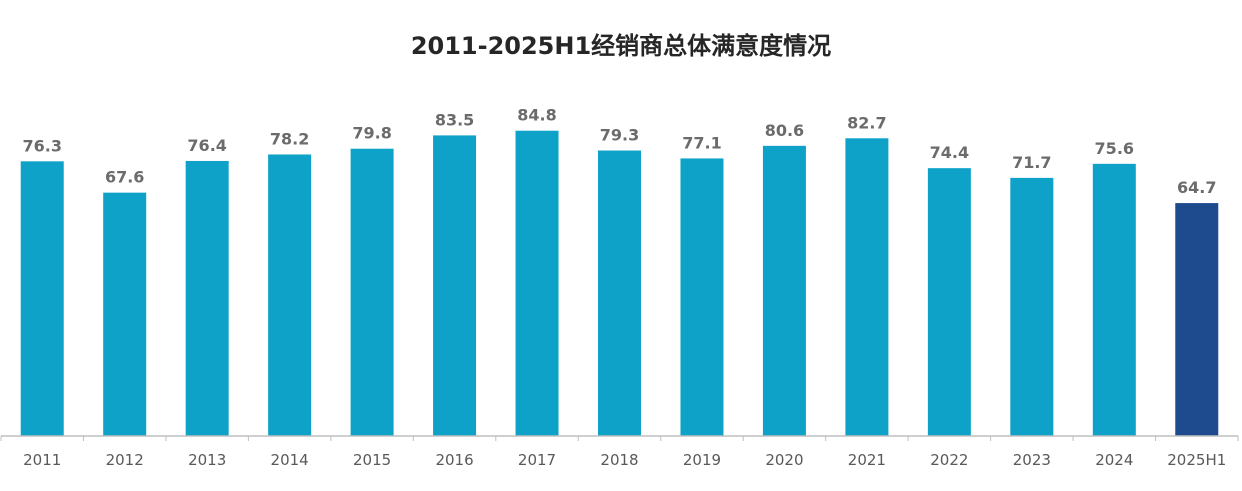 The image size is (1242, 491). I want to click on x-tick-label-2011: 2011, so click(42, 460).